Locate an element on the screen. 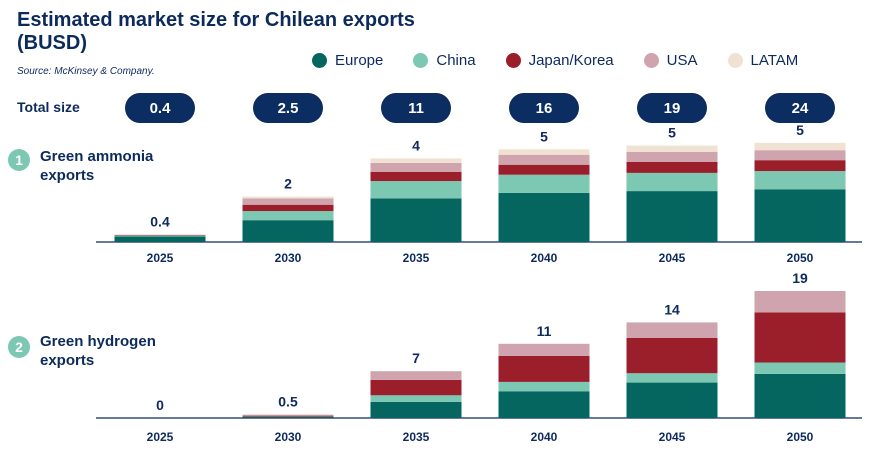  ammonia-bar-2050-europe is located at coordinates (800, 215).